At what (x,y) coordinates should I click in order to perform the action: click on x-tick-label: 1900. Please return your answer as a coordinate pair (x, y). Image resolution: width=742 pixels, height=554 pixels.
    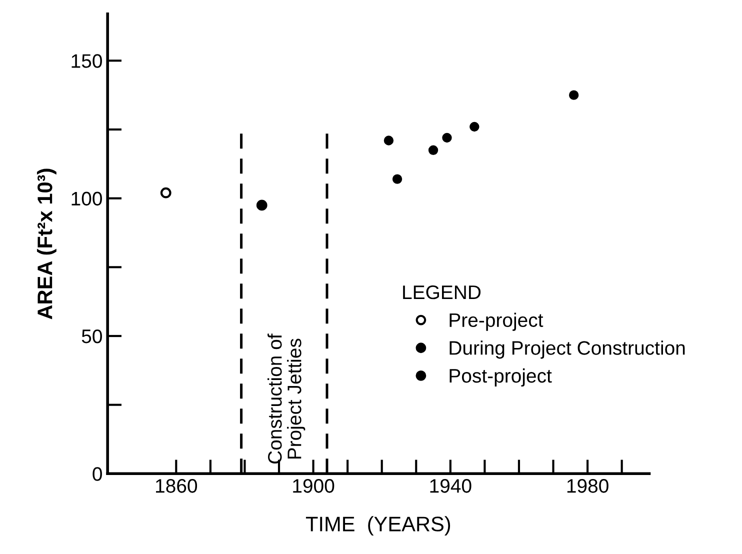
    Looking at the image, I should click on (313, 486).